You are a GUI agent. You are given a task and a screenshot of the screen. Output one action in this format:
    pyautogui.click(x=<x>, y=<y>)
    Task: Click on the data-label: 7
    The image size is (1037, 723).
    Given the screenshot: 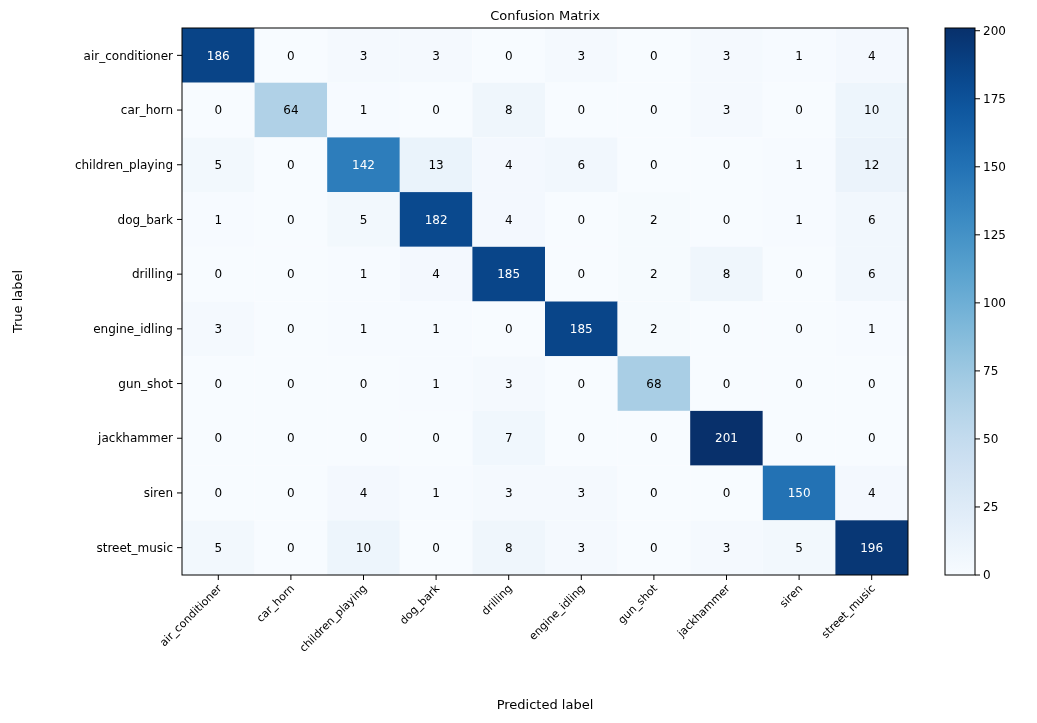 What is the action you would take?
    pyautogui.click(x=508, y=438)
    